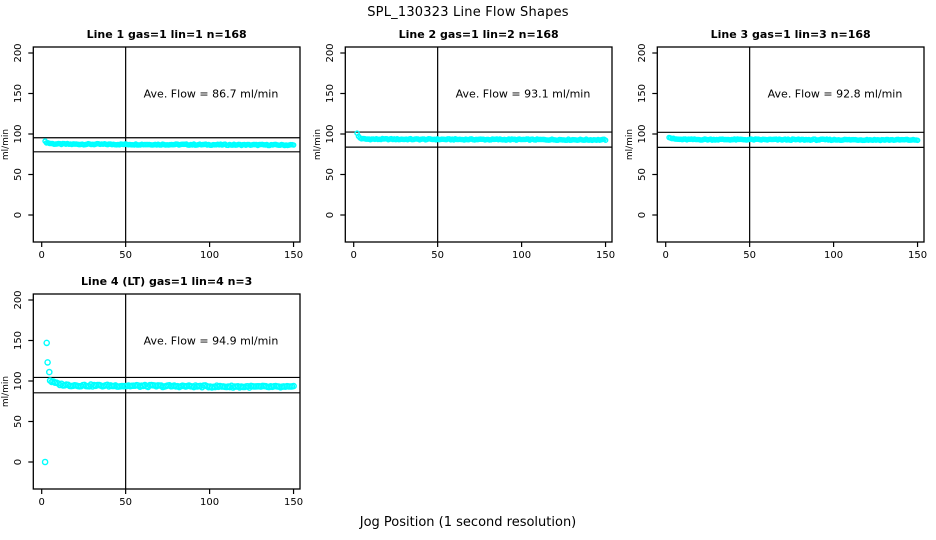 The height and width of the screenshot is (540, 936). What do you see at coordinates (791, 34) in the screenshot?
I see `panel-3-title: Line 3 gas=1 lin=3 n=168` at bounding box center [791, 34].